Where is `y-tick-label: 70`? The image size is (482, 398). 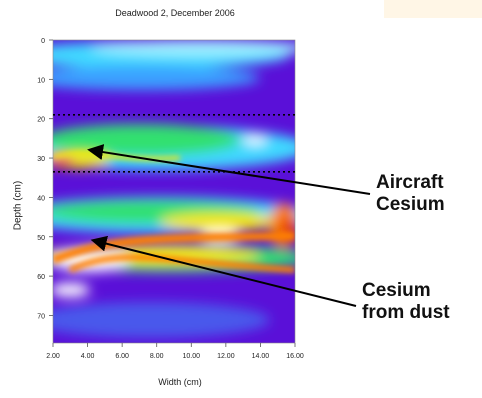 y-tick-label: 70 is located at coordinates (41, 316).